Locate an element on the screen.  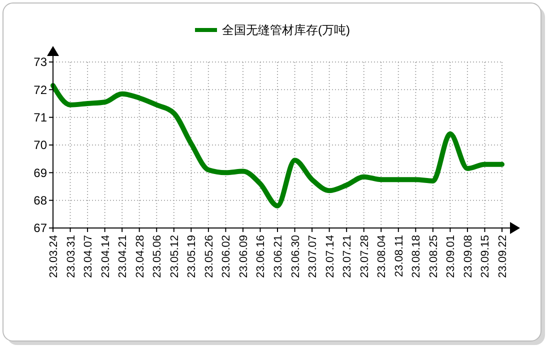
x-tick-label: 23.07.21 is located at coordinates (348, 256).